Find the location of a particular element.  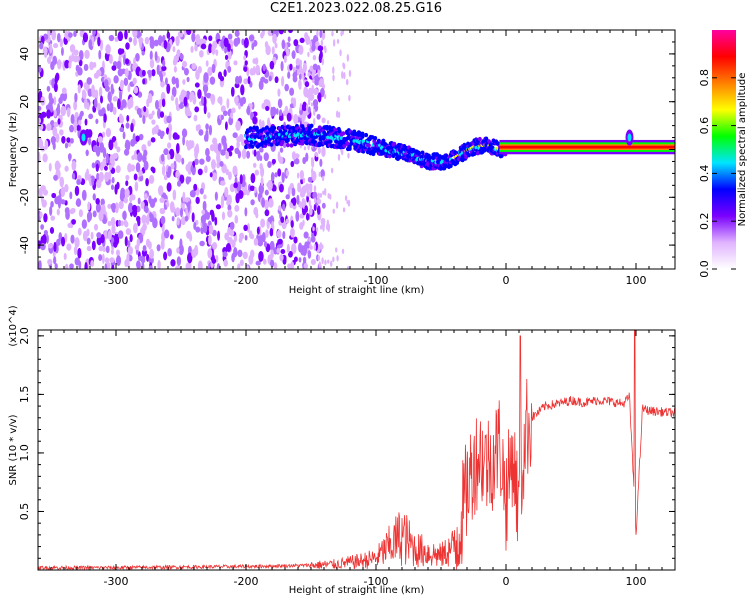

x-tick-label: 100 is located at coordinates (636, 280).